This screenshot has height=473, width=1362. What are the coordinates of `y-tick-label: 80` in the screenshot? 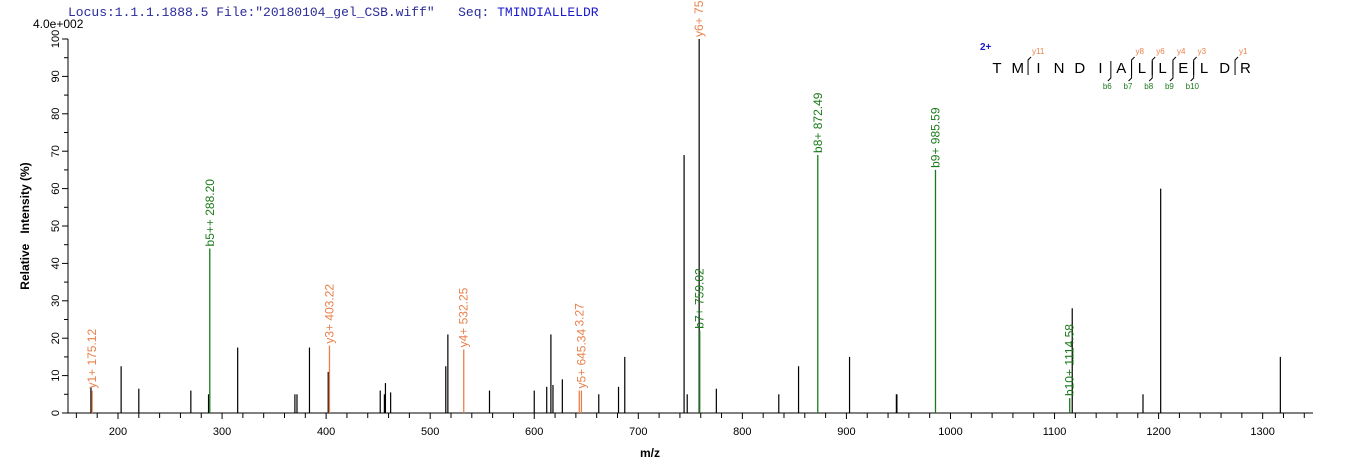 It's located at (56, 114).